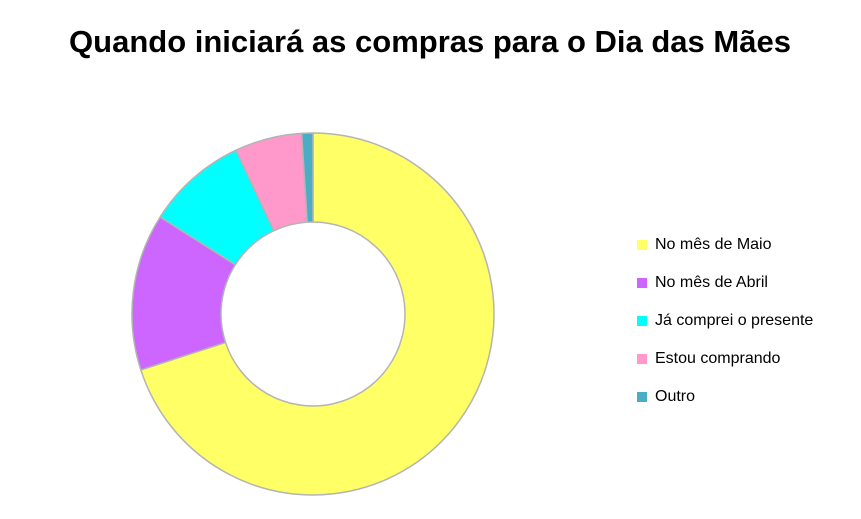  Describe the element at coordinates (734, 320) in the screenshot. I see `legend-label: Já comprei o presente` at that location.